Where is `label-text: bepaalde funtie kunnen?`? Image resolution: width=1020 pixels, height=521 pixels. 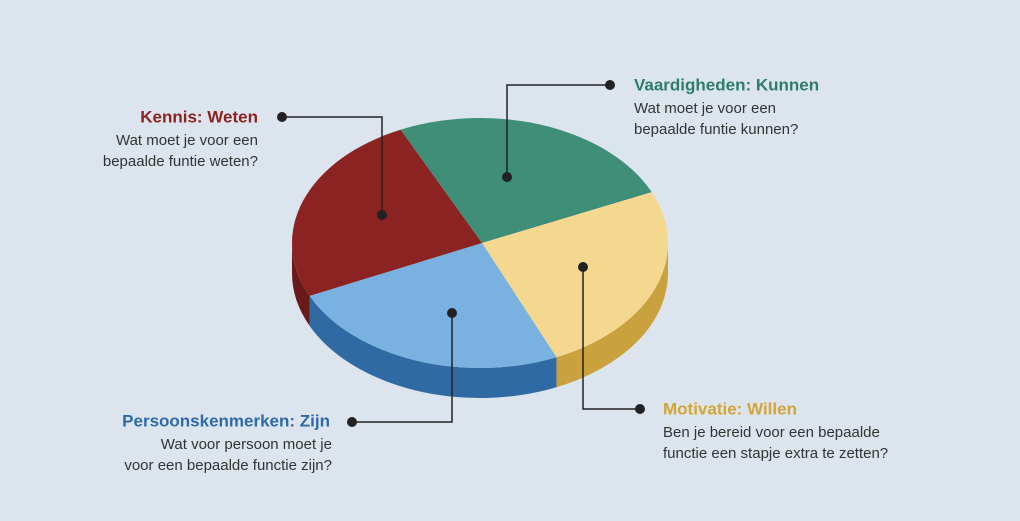 label-text: bepaalde funtie kunnen? is located at coordinates (716, 129).